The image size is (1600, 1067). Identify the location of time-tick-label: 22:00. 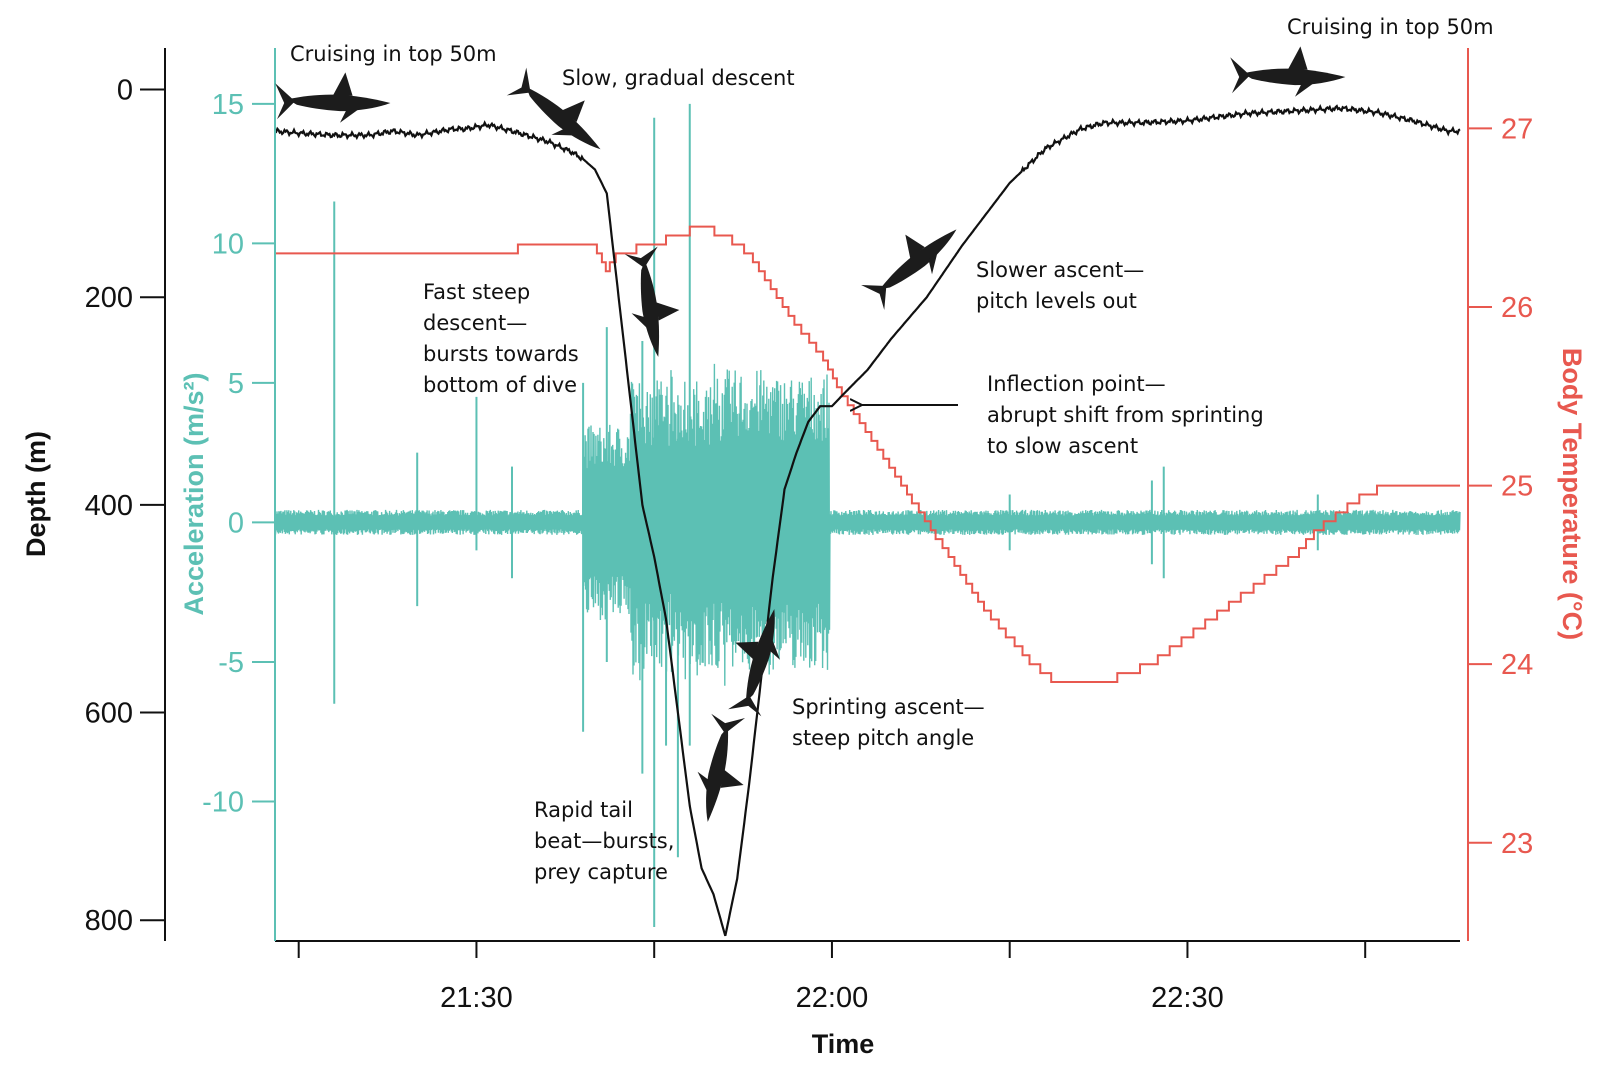
(832, 998).